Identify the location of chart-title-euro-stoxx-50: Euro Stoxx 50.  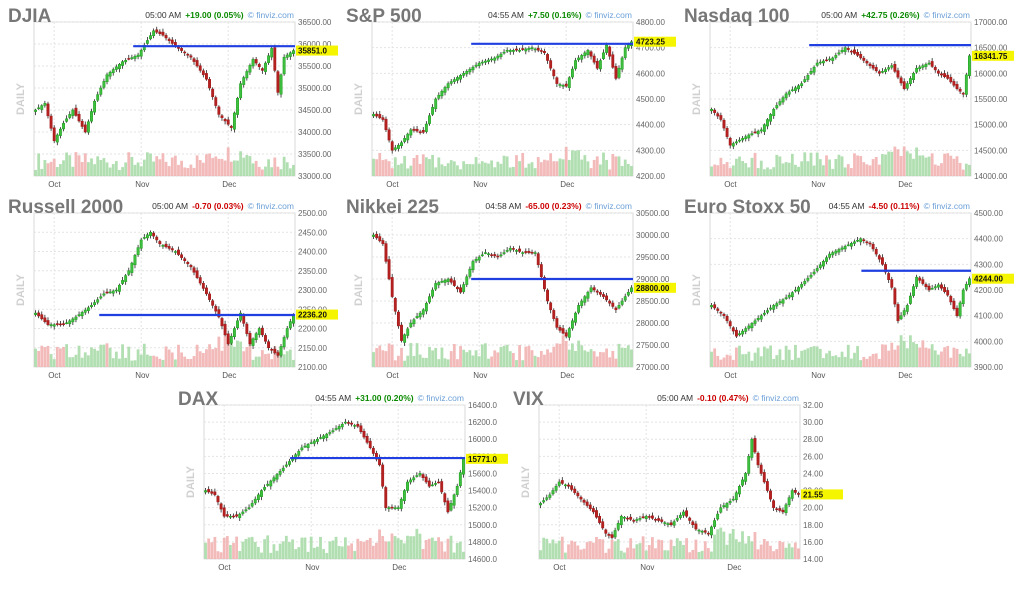
(747, 207).